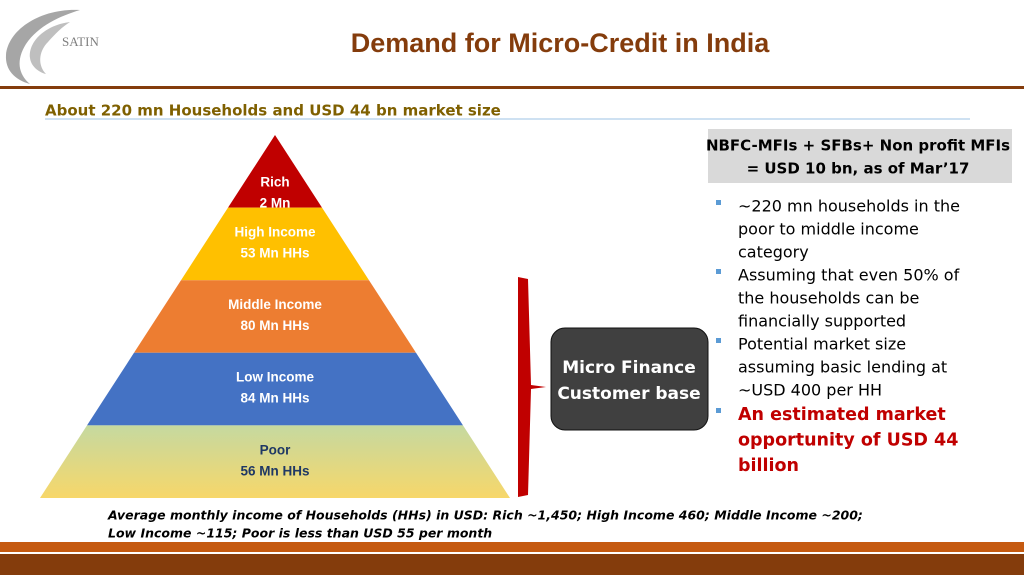 The width and height of the screenshot is (1024, 575). Describe the element at coordinates (628, 394) in the screenshot. I see `center-box-text: Customer base` at that location.